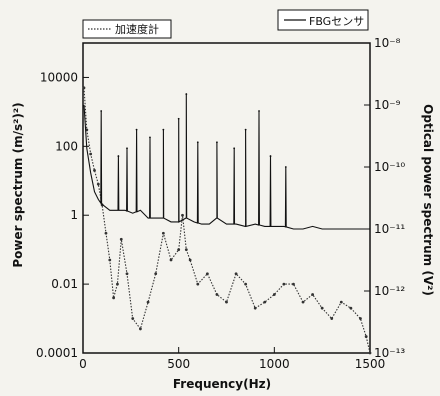 The width and height of the screenshot is (440, 396). Describe the element at coordinates (389, 353) in the screenshot. I see `y-tick-right-label: 10⁻¹³` at that location.